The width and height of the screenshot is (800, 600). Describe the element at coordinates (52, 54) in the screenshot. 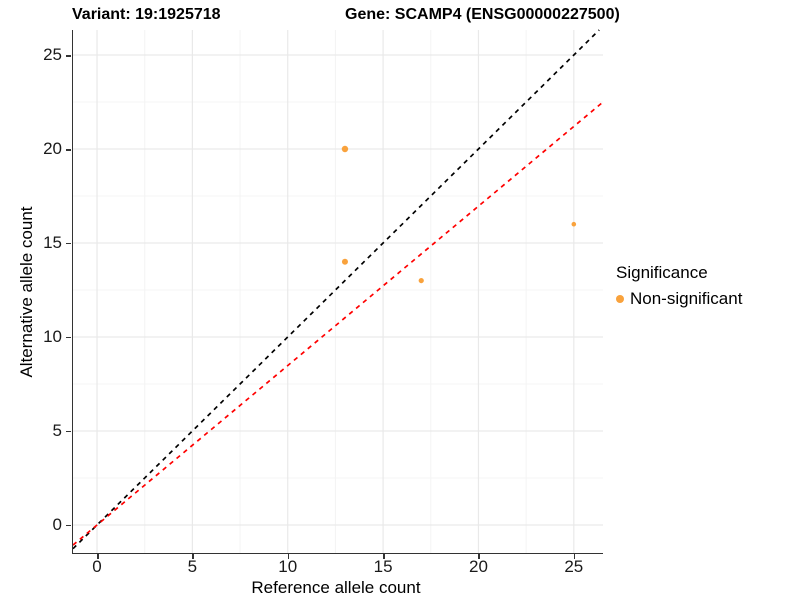

I see `y-tick-label: 25` at that location.